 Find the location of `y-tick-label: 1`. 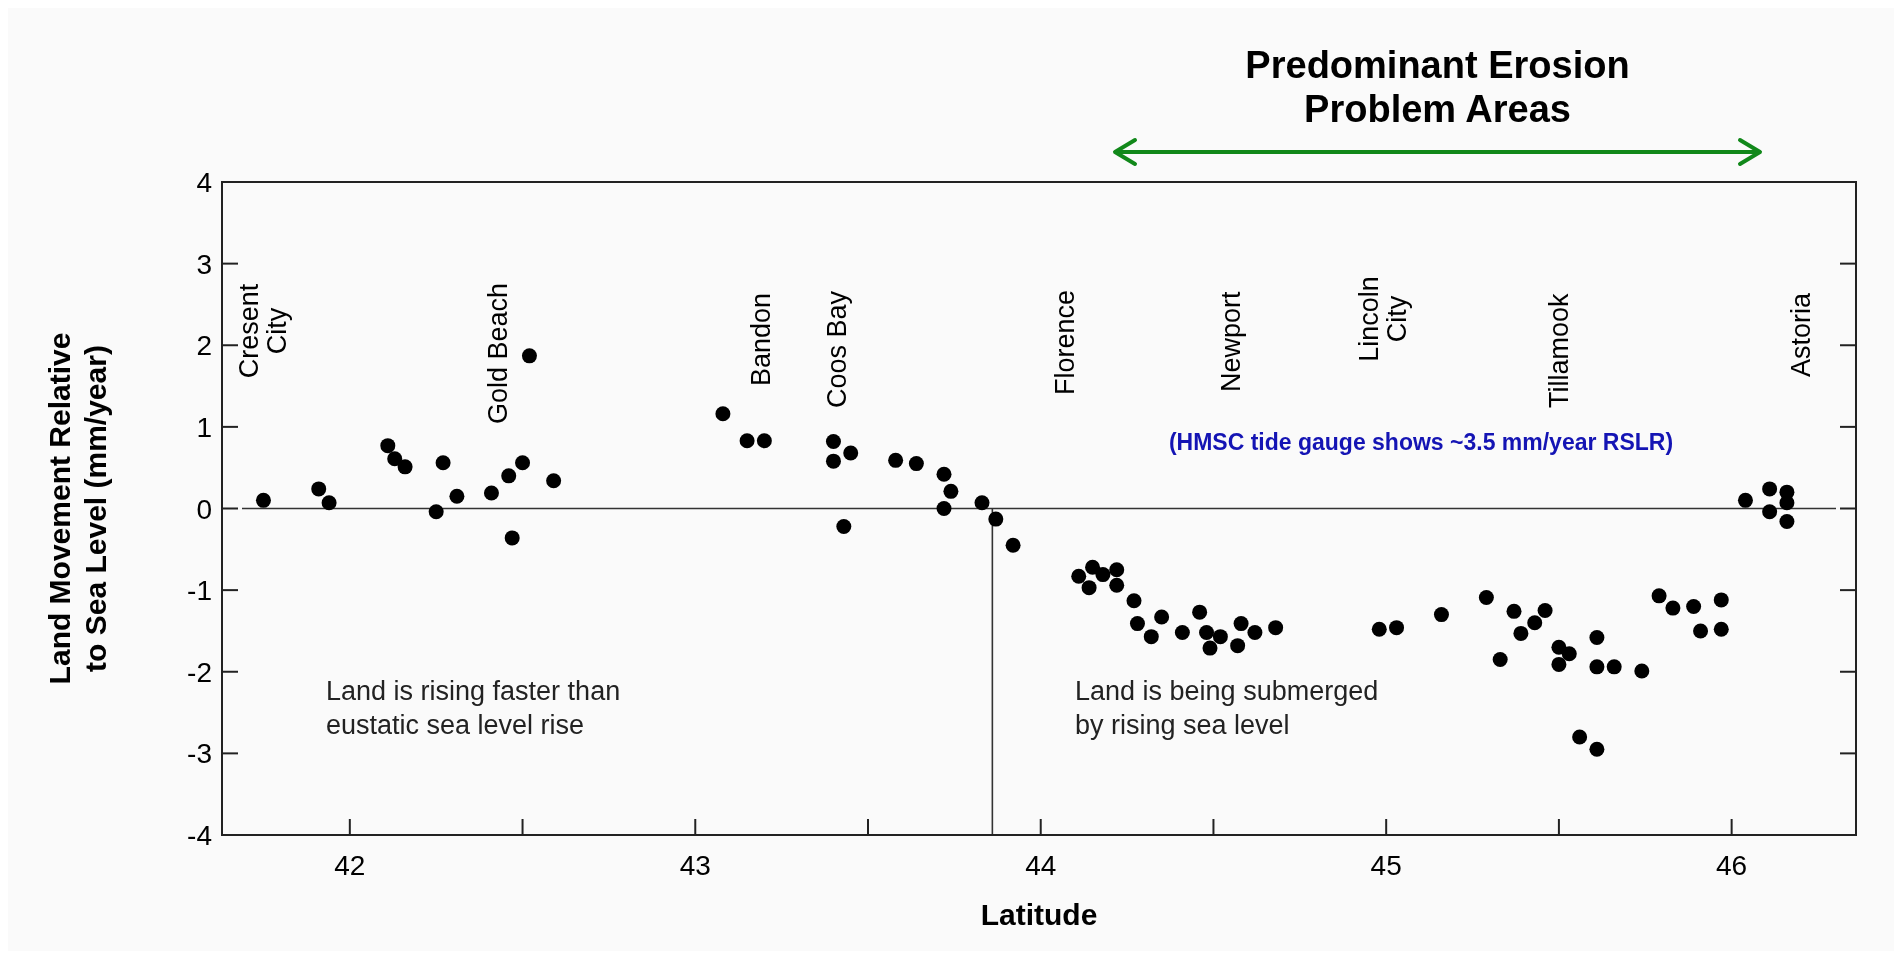

y-tick-label: 1 is located at coordinates (204, 427).